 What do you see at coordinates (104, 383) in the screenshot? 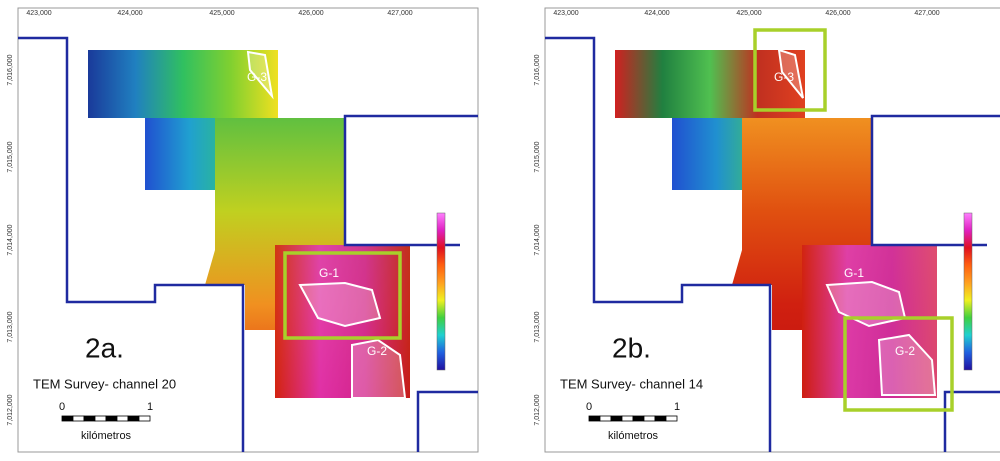
I see `panel-caption: TEM Survey- channel 20` at bounding box center [104, 383].